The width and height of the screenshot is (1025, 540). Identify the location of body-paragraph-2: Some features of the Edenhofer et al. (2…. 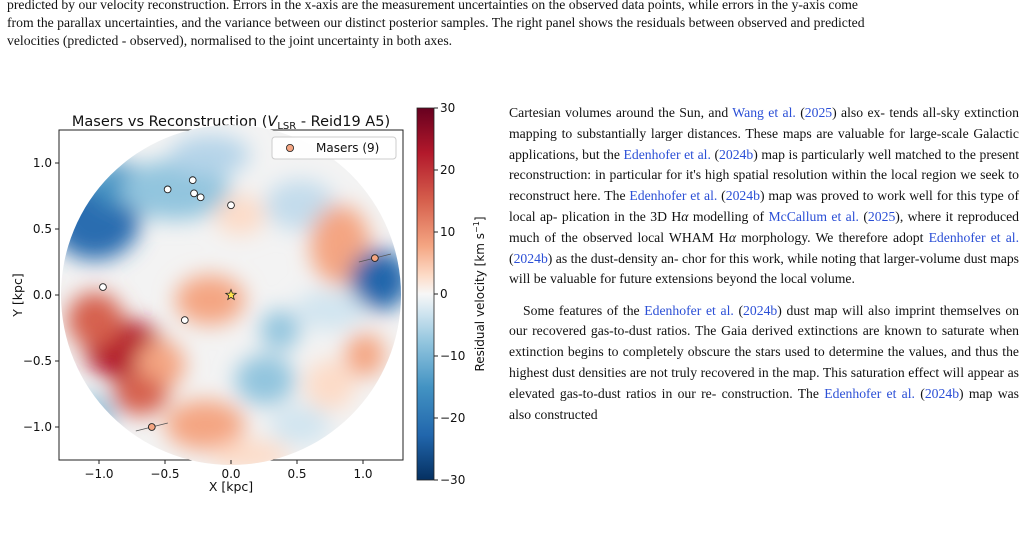
(764, 362).